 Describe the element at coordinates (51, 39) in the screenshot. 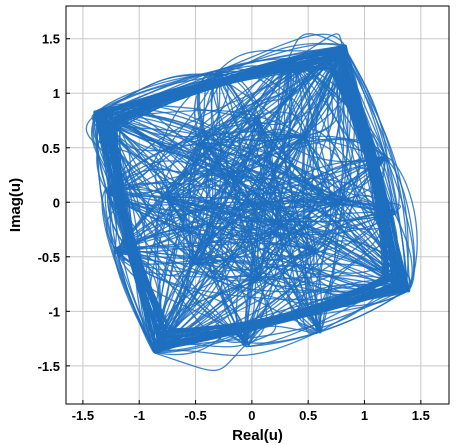

I see `y-tick-label: 1.5` at that location.